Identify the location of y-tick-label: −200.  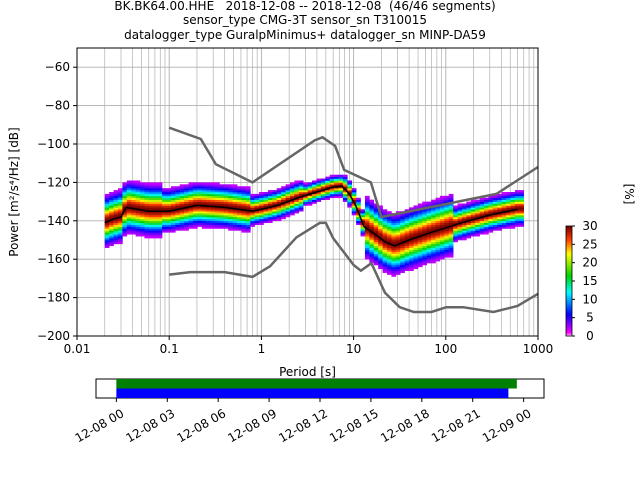
(53, 336).